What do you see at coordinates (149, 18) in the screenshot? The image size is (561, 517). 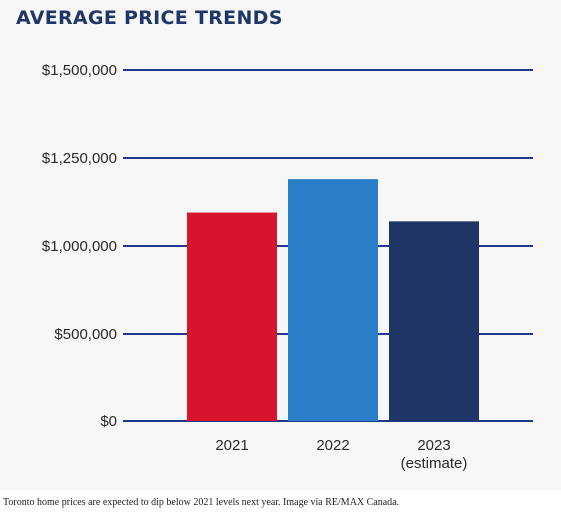 I see `chart-title: AVERAGE PRICE TRENDS` at bounding box center [149, 18].